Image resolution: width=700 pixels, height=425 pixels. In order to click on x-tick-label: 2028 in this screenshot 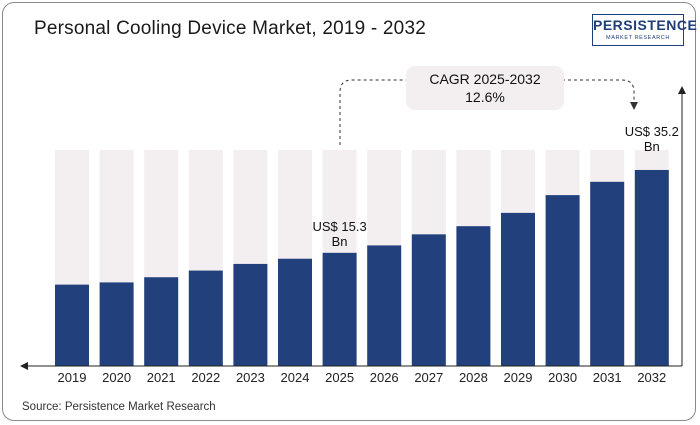, I will do `click(473, 377)`.